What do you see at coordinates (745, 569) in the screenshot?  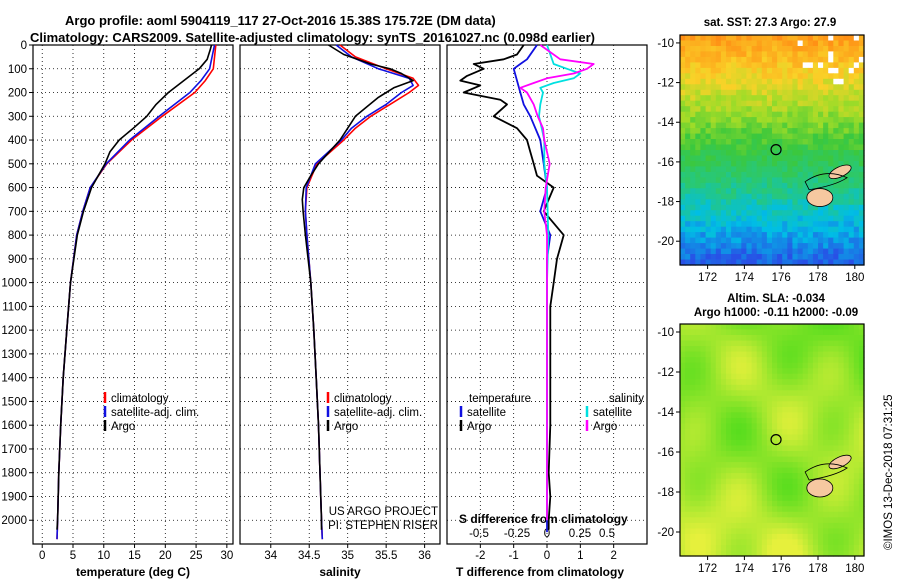 I see `sla-map-xtick-label: 174` at bounding box center [745, 569].